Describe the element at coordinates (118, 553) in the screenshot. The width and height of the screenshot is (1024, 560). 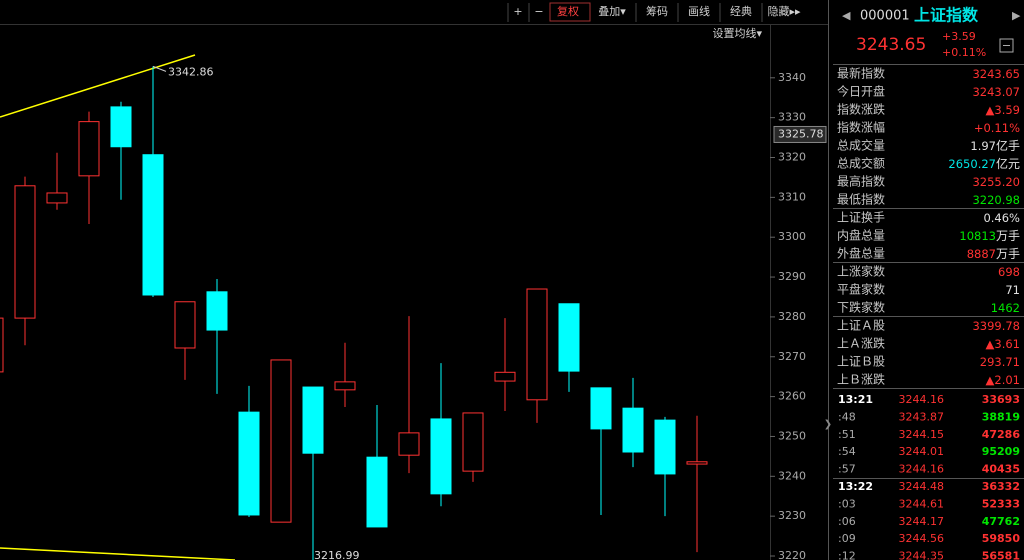
I see `trend-line` at that location.